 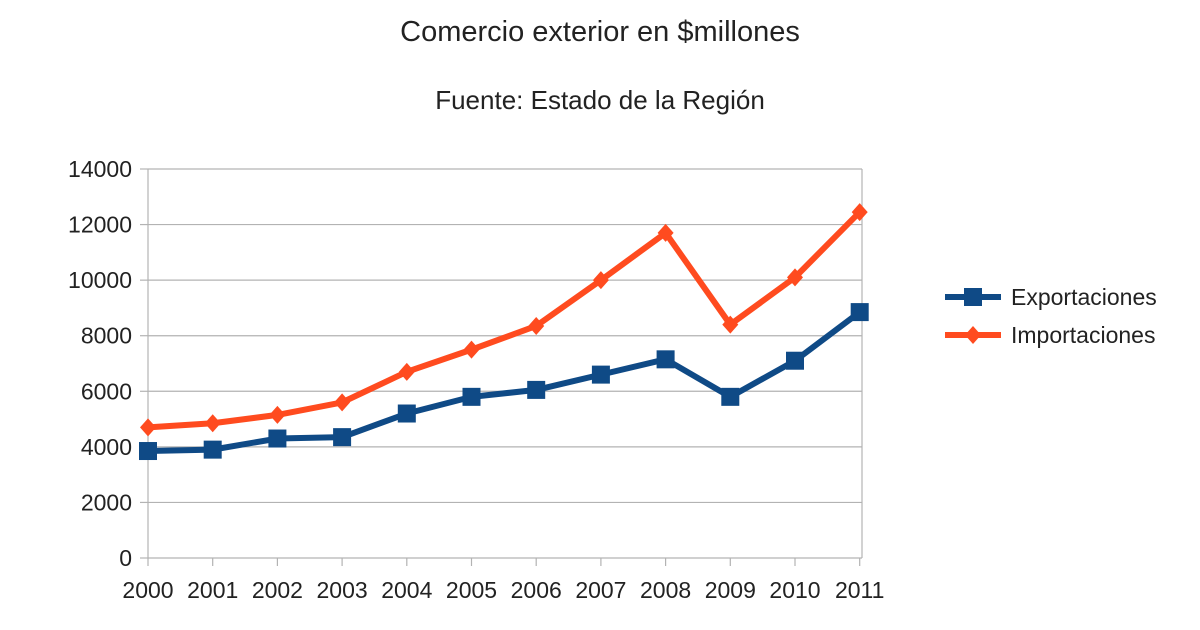 What do you see at coordinates (536, 389) in the screenshot?
I see `data-point-exportaciones-2006` at bounding box center [536, 389].